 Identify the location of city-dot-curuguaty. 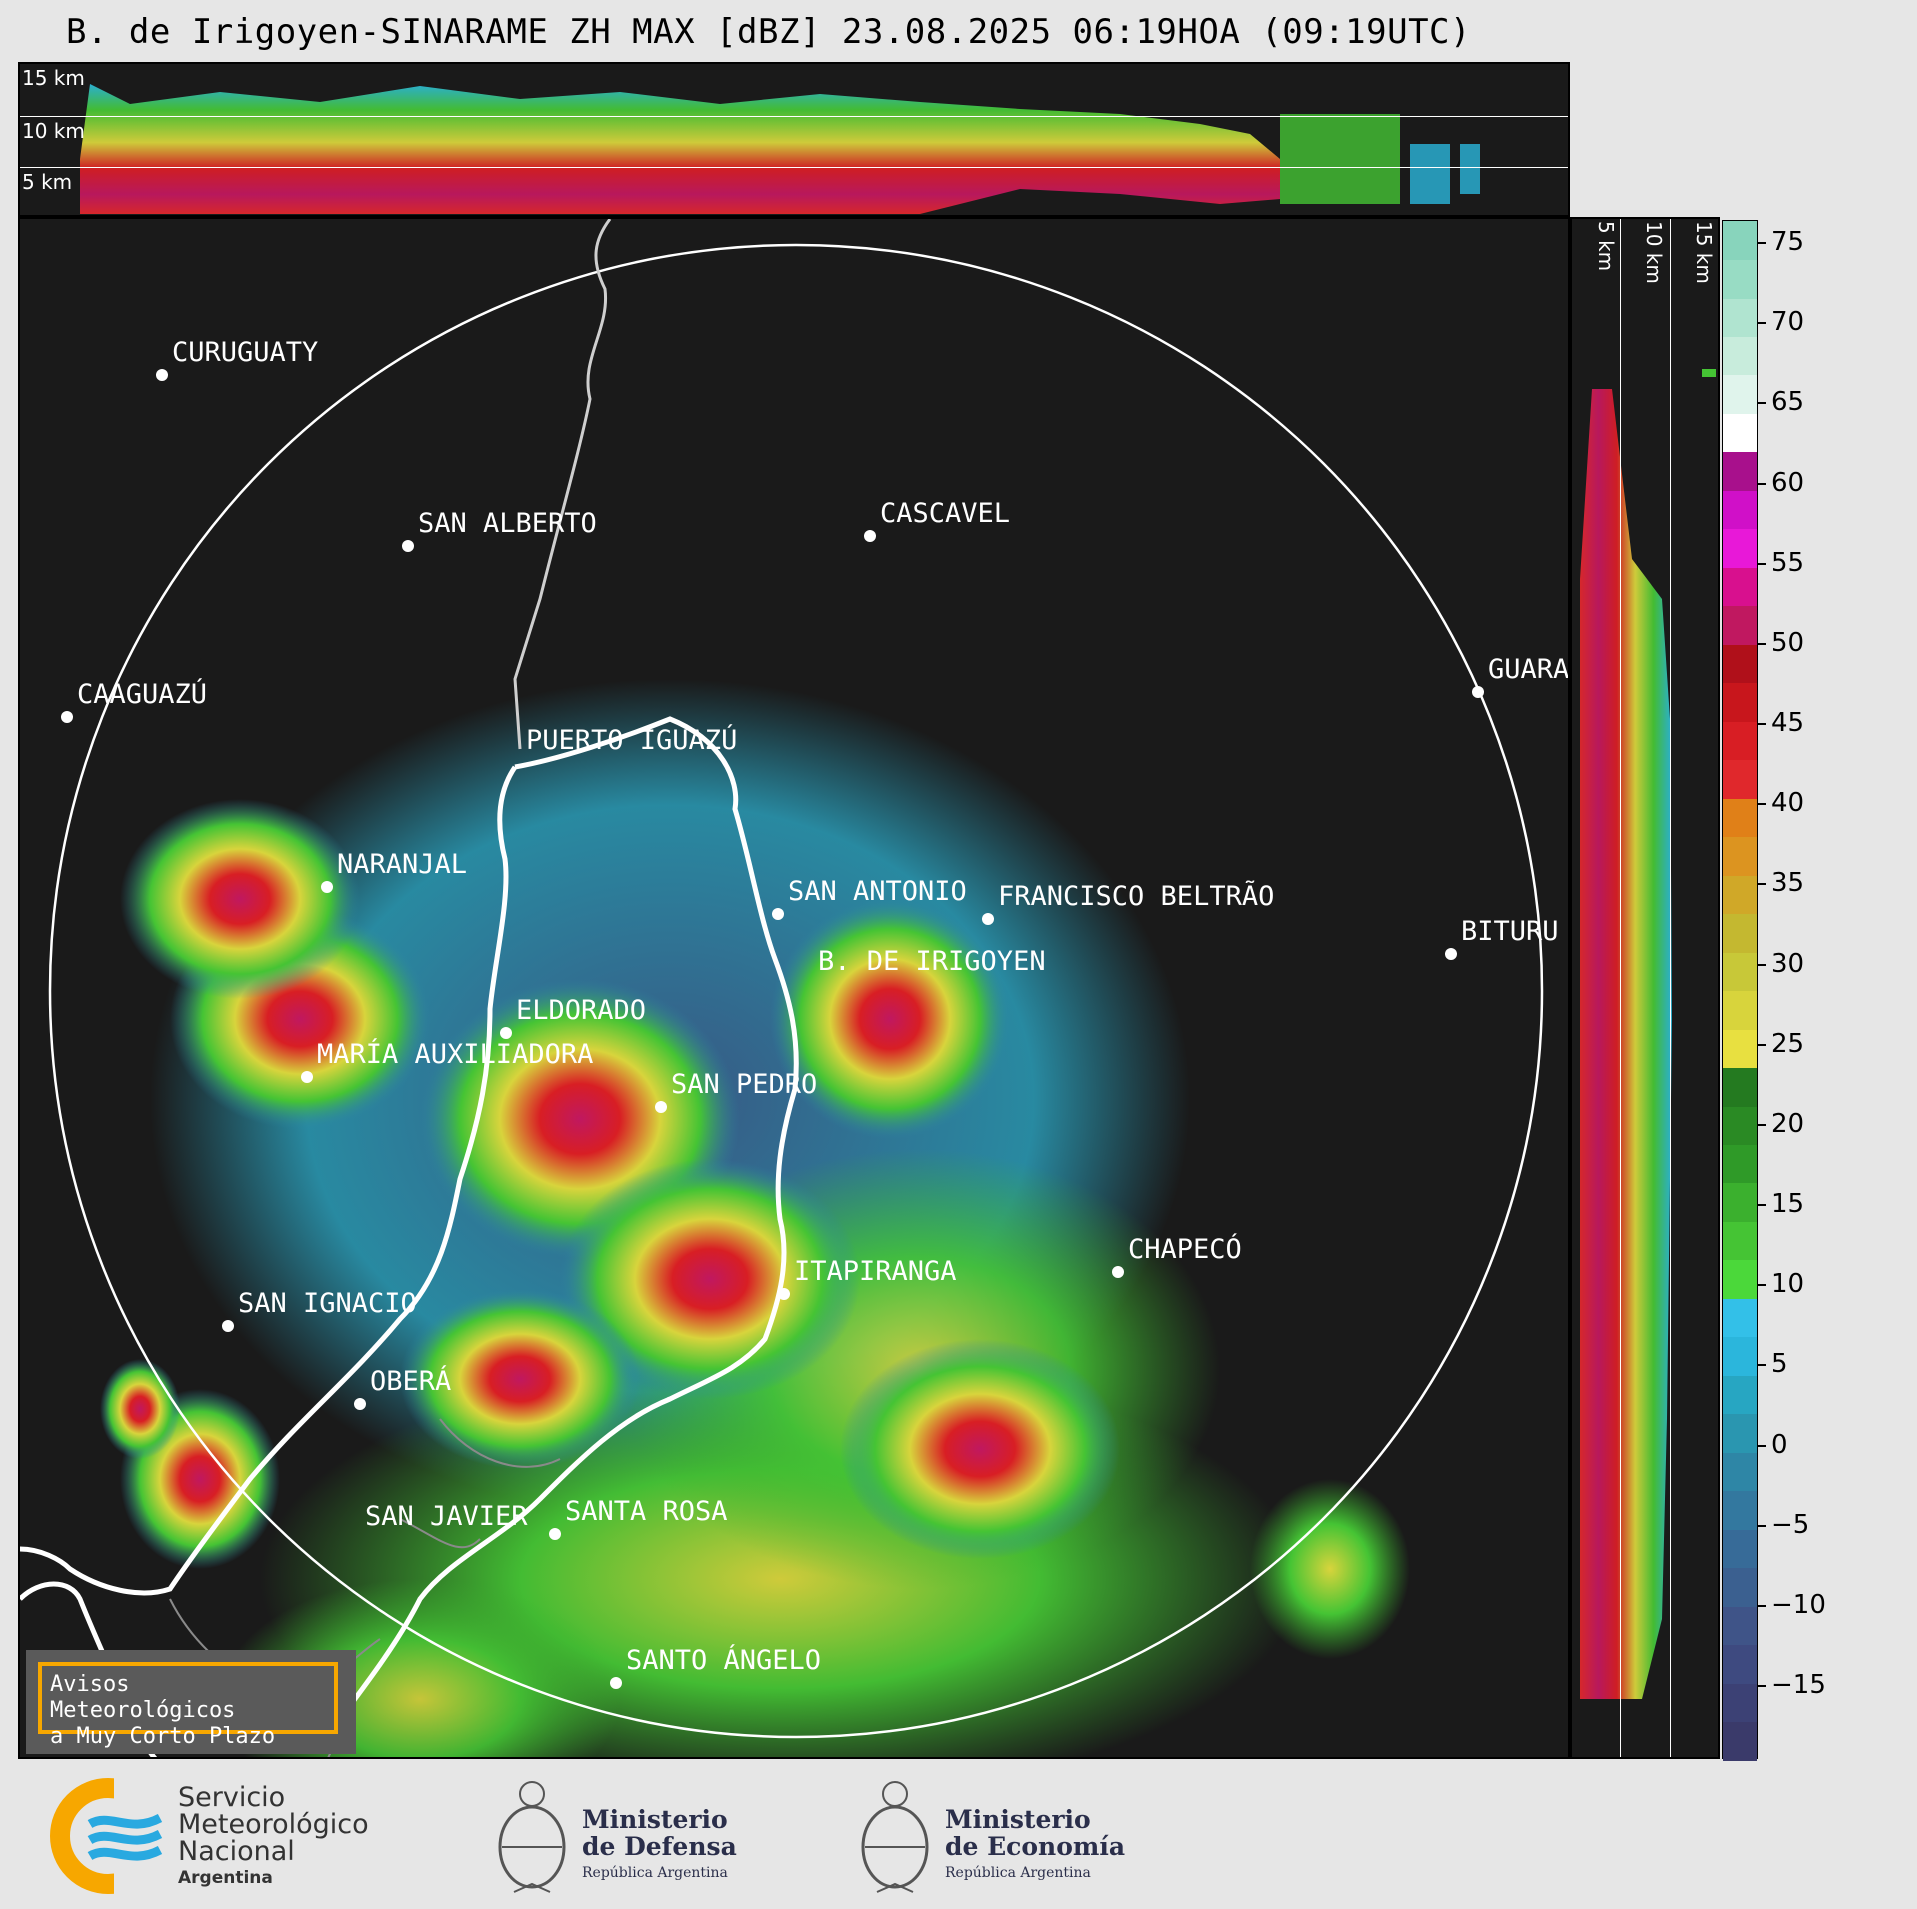
(162, 375).